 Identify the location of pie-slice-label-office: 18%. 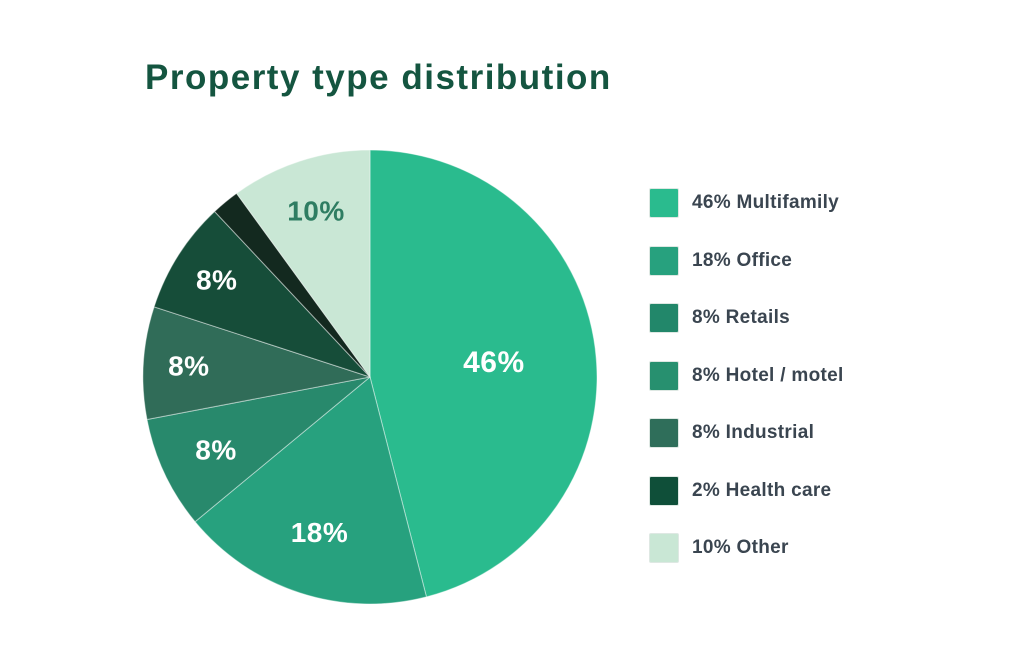
(320, 532).